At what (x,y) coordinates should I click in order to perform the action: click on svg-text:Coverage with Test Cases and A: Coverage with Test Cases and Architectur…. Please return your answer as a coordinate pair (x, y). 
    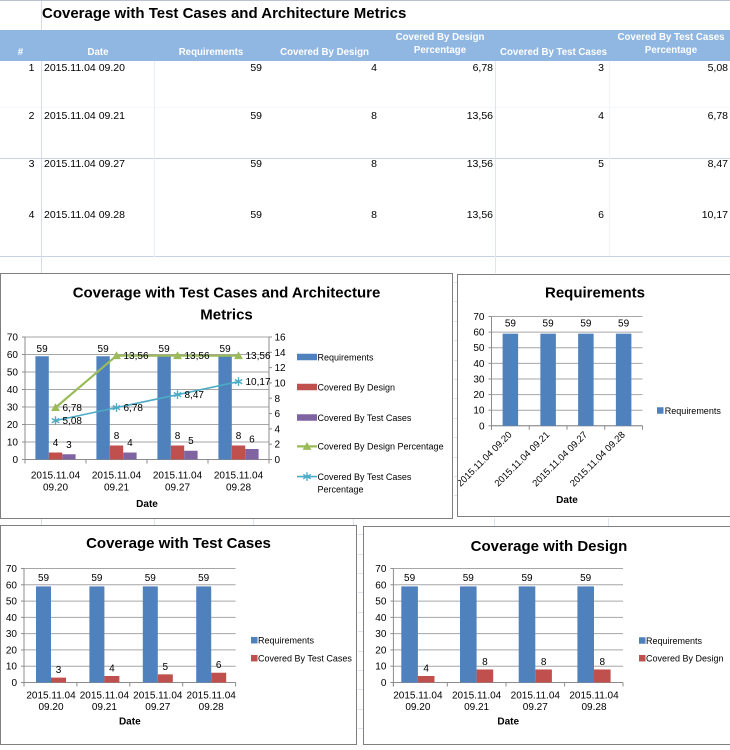
    Looking at the image, I should click on (227, 293).